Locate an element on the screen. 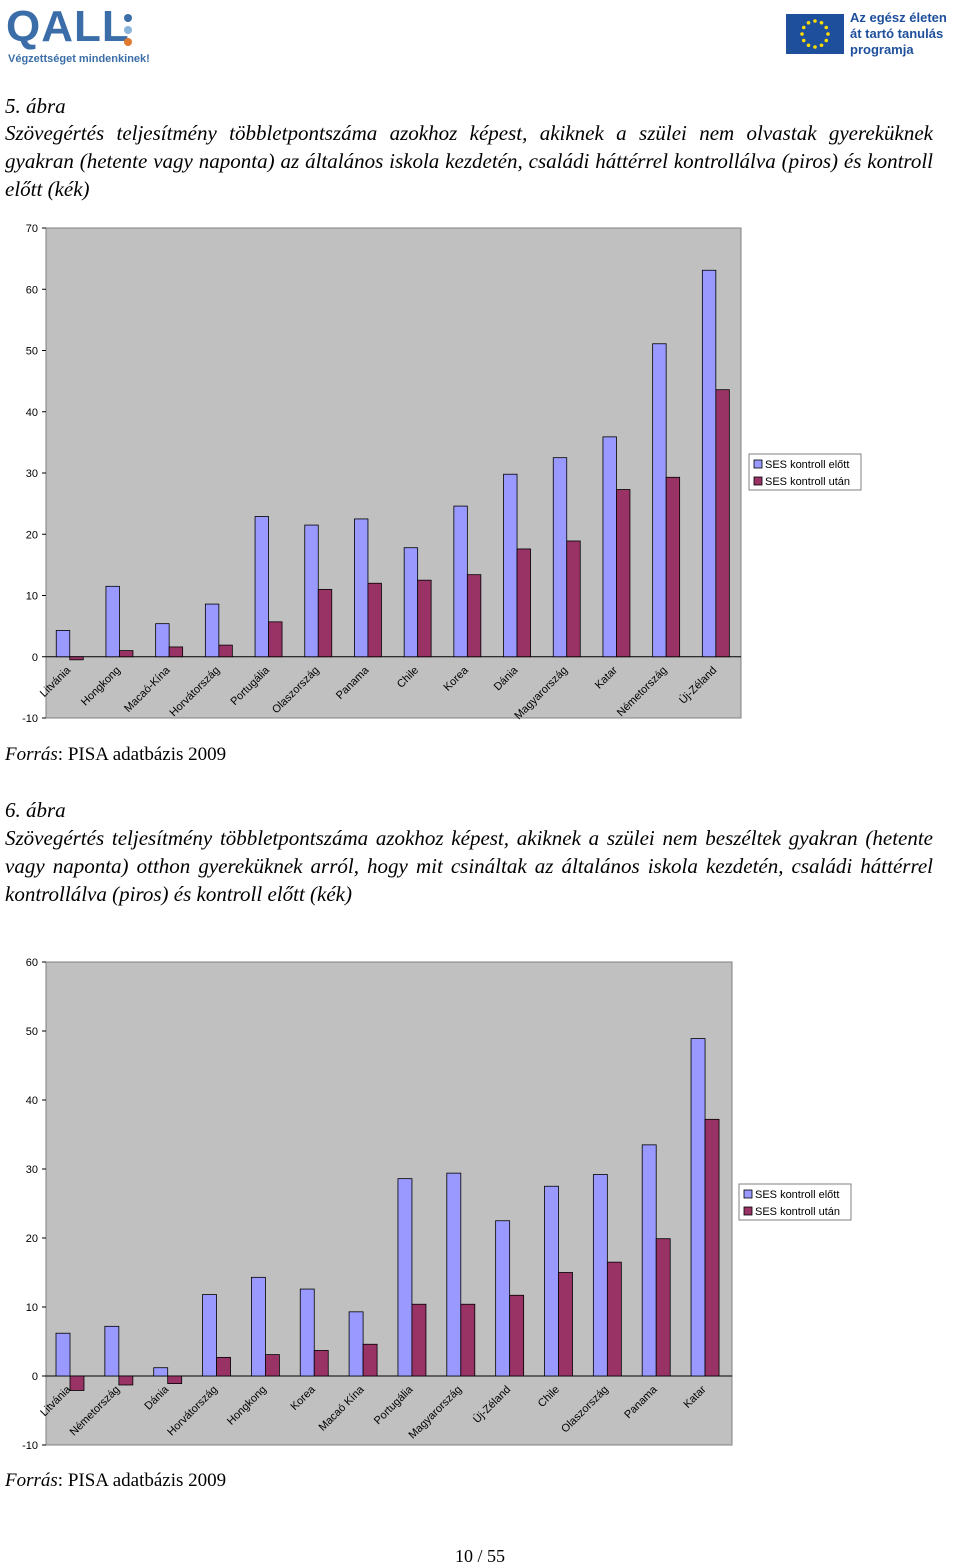 This screenshot has width=960, height=1566. figure-5-source-text: : PISA adatbázis 2009 is located at coordinates (142, 754).